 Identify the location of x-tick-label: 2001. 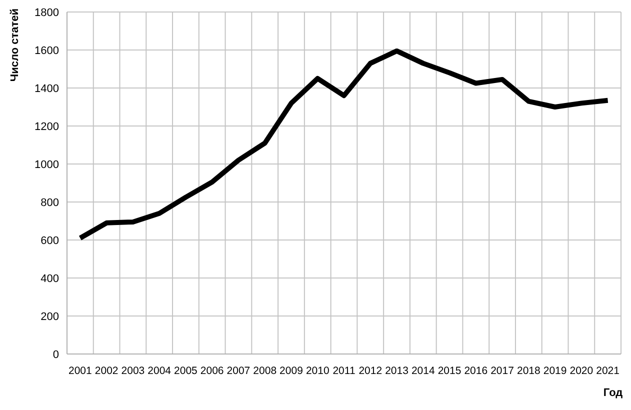
(80, 371).